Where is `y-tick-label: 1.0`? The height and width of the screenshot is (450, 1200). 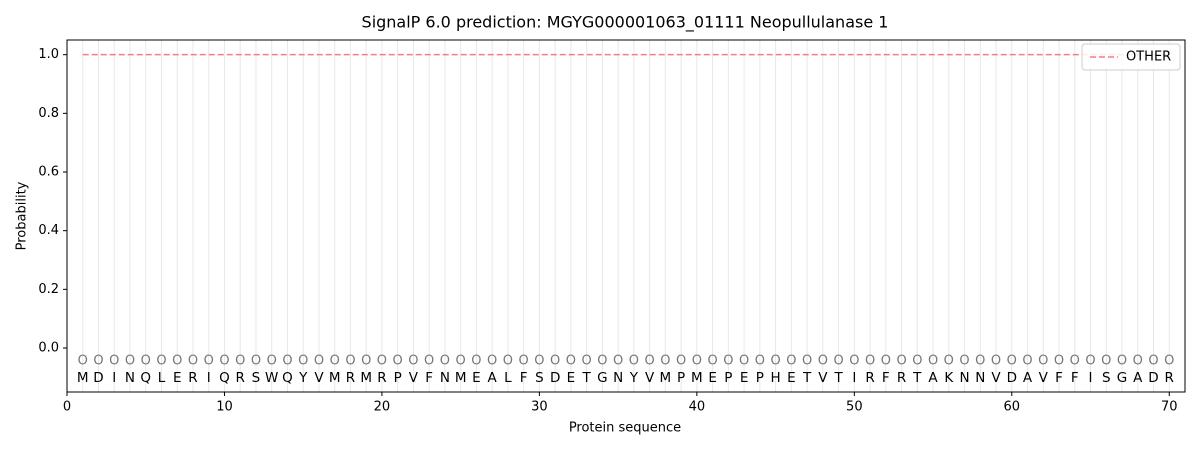 y-tick-label: 1.0 is located at coordinates (48, 54).